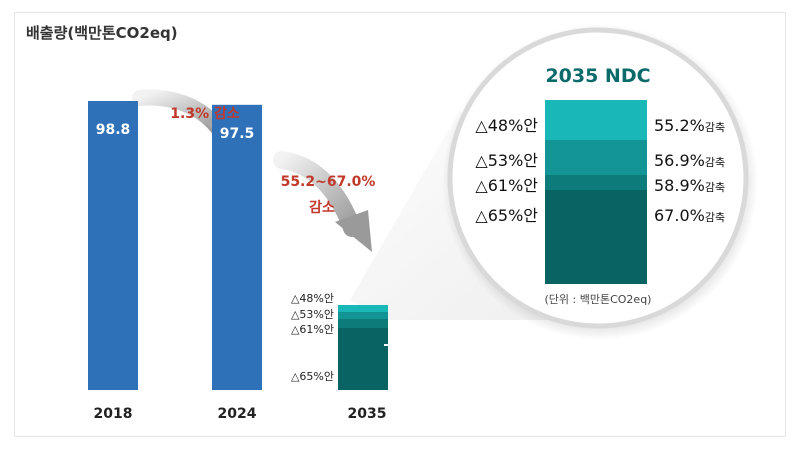 This screenshot has width=800, height=451. I want to click on ndc-unit-note: (단위 : 백만톤CO2eq), so click(598, 299).